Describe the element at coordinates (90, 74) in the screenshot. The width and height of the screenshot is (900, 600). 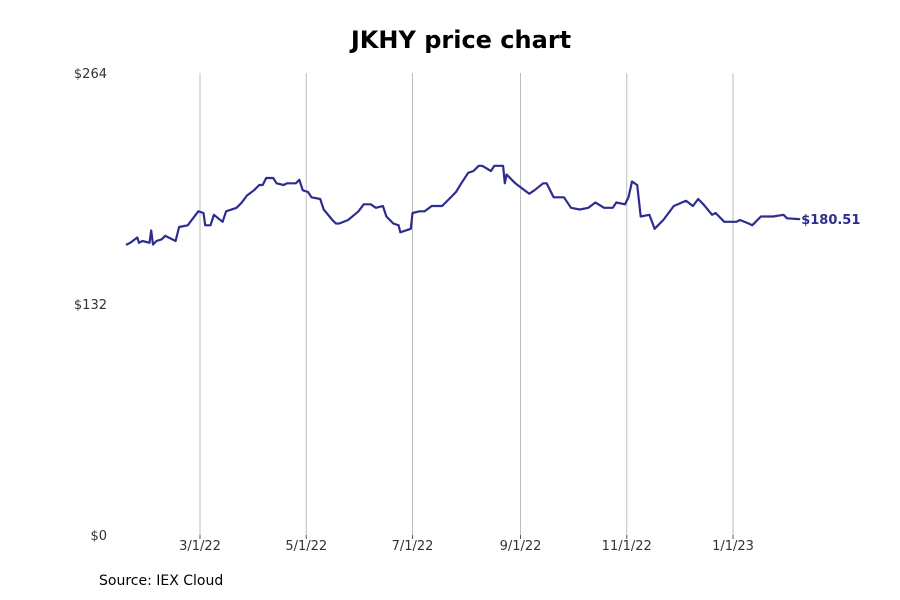
I see `y-tick-label: $264` at that location.